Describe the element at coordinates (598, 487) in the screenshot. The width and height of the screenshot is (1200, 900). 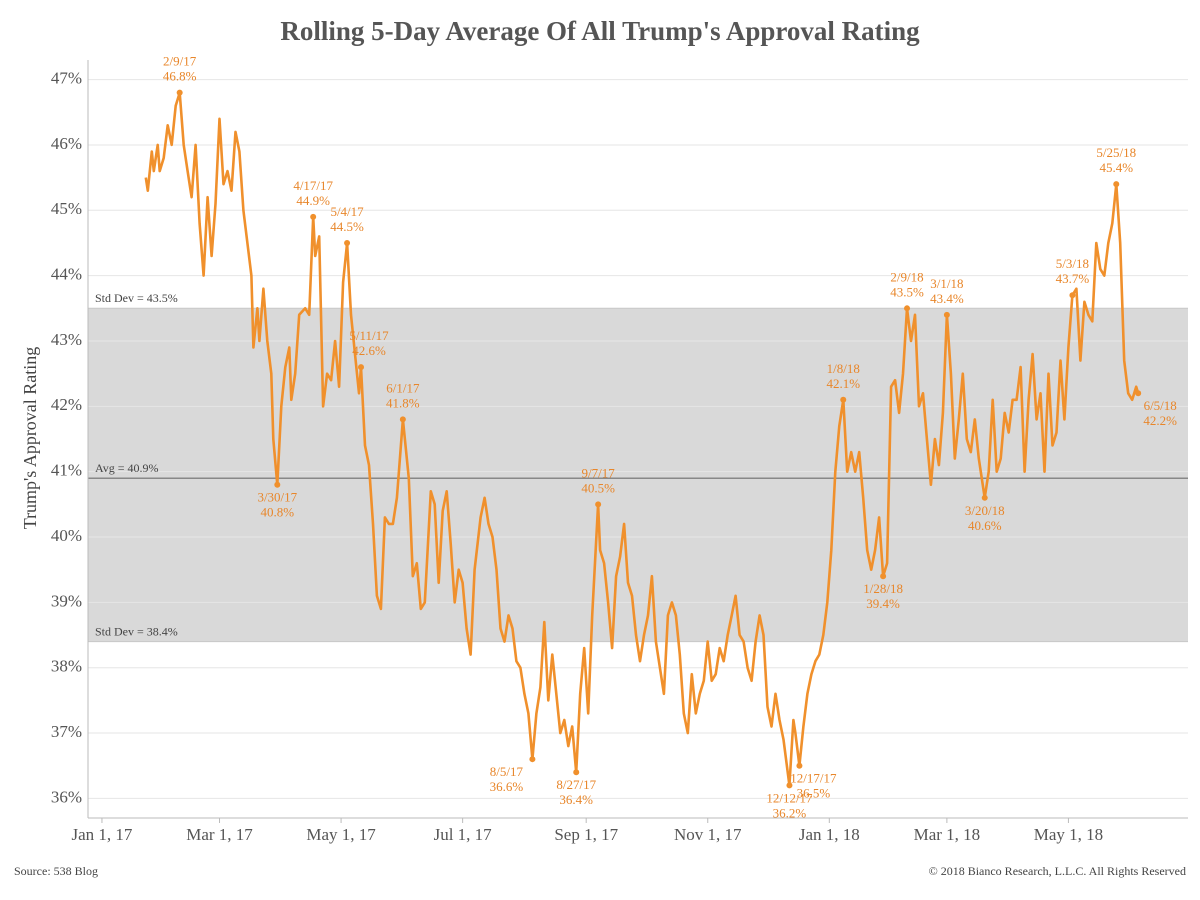
I see `annotation-value: 40.5%` at that location.